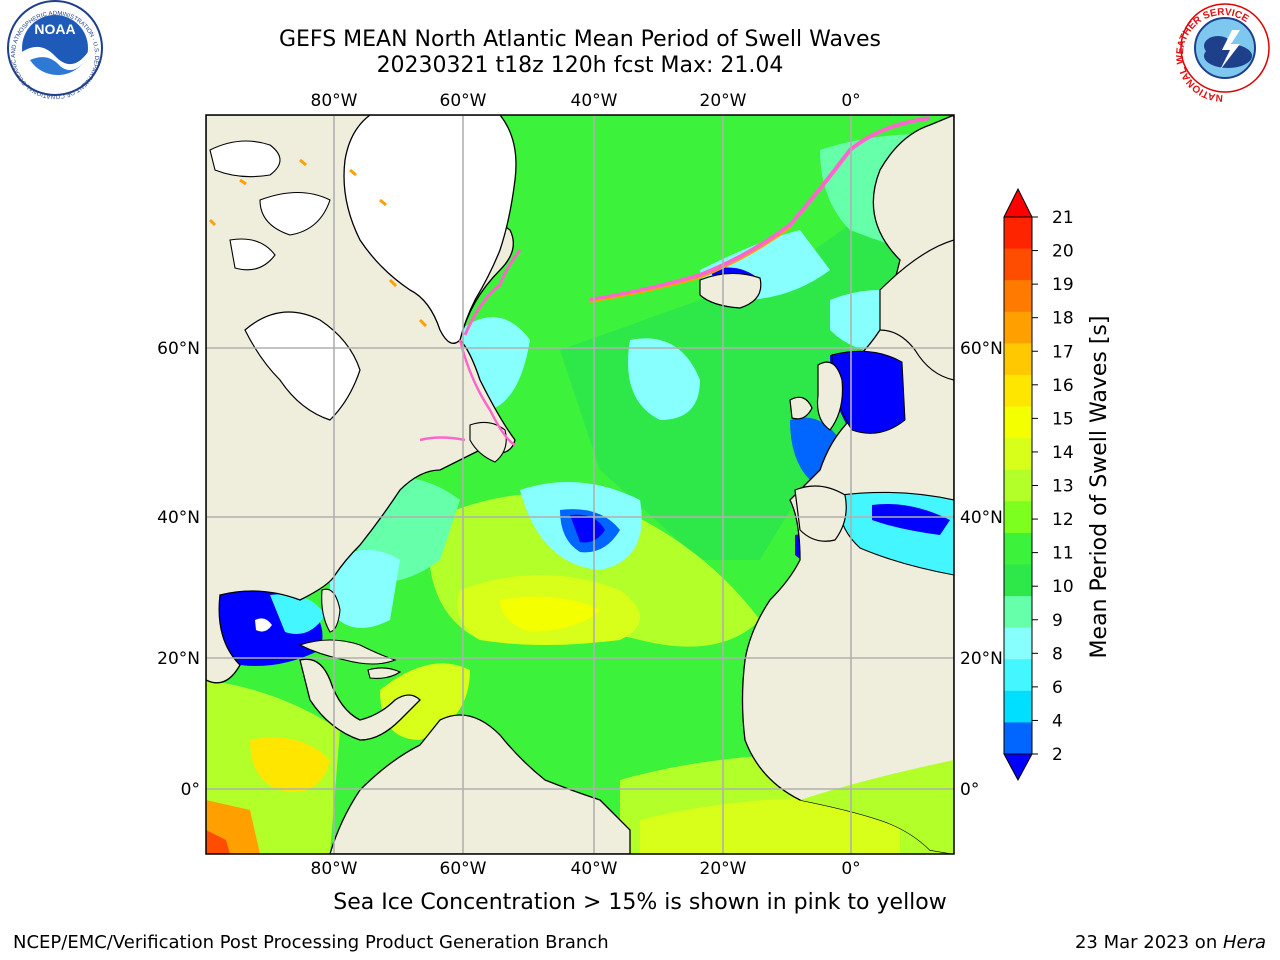 Image resolution: width=1280 pixels, height=960 pixels. What do you see at coordinates (463, 869) in the screenshot?
I see `lon-label-bottom: 60°W` at bounding box center [463, 869].